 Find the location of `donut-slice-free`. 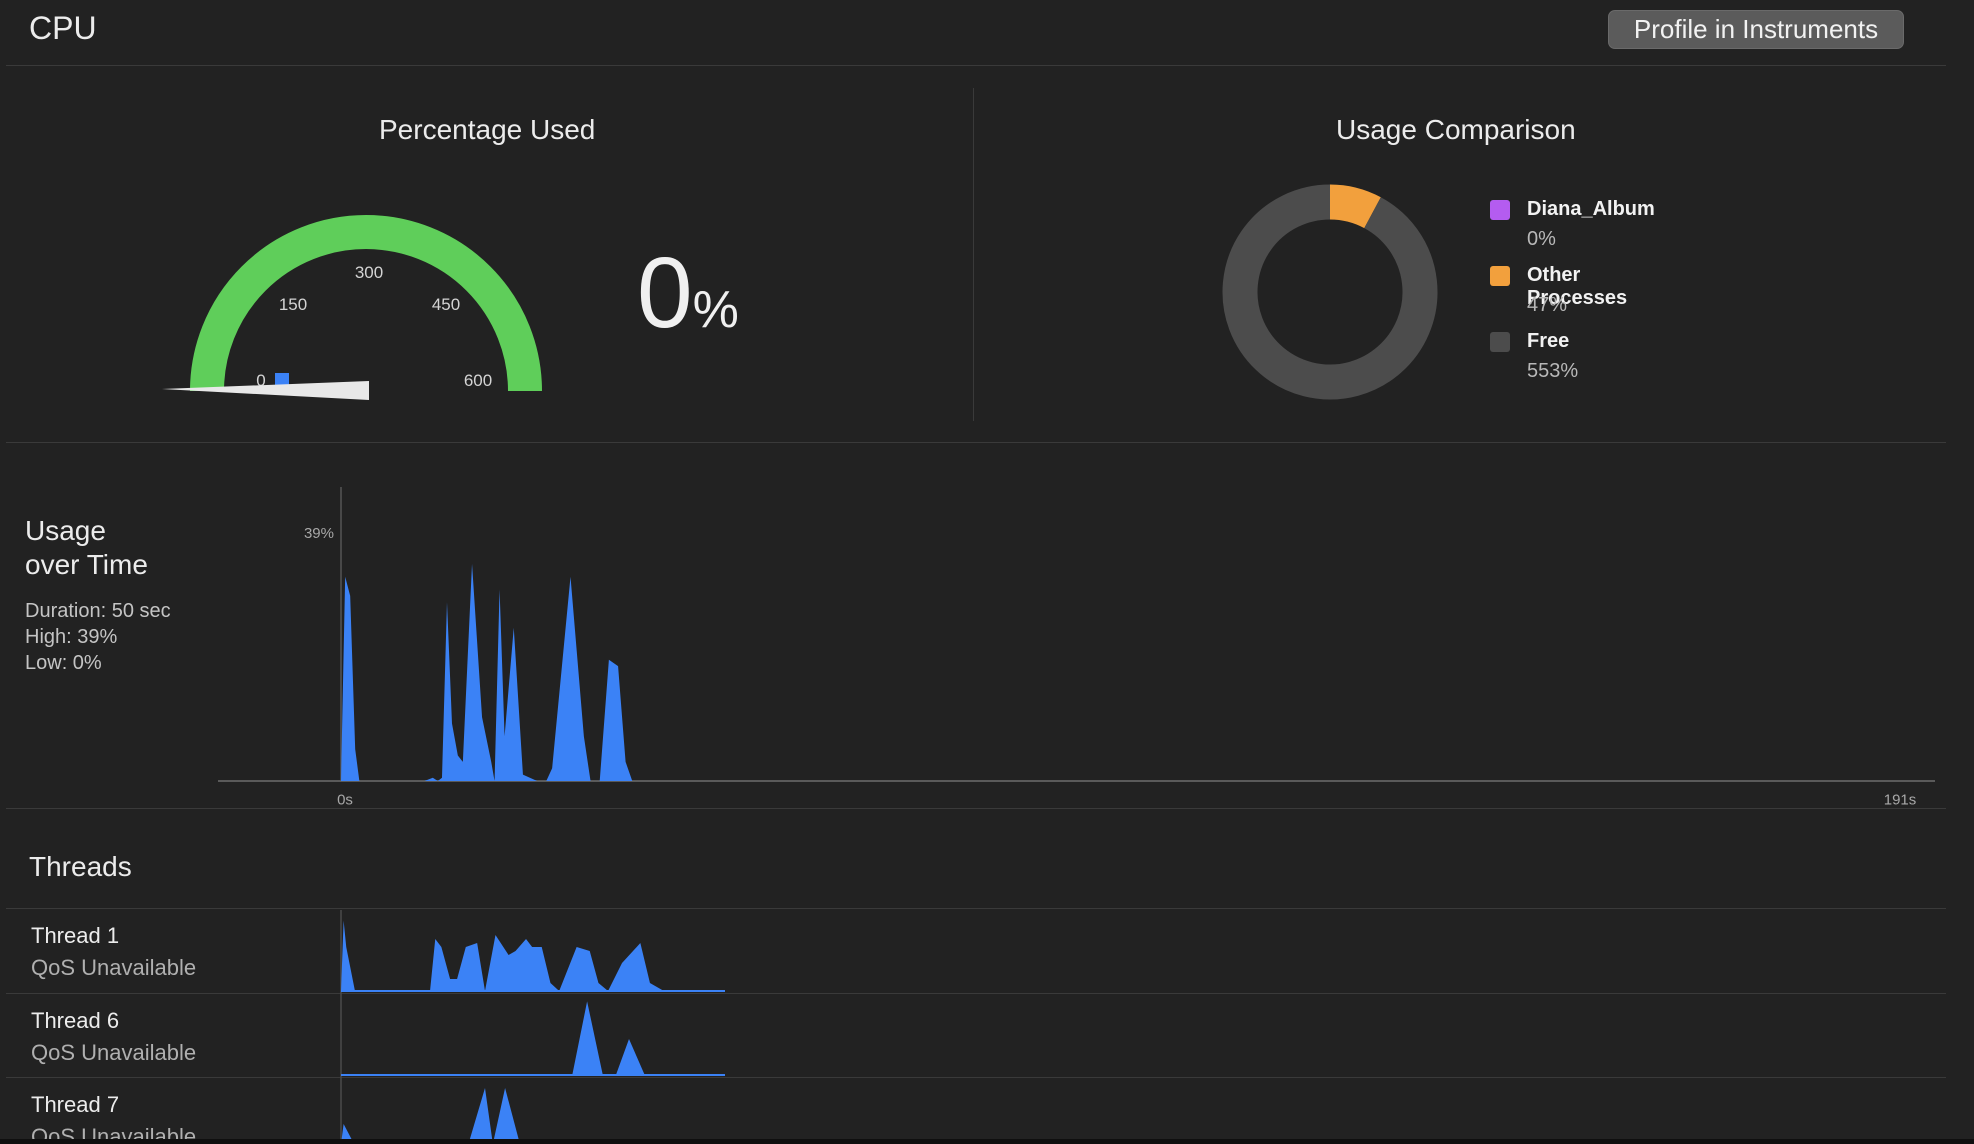

donut-slice-free is located at coordinates (1330, 292).